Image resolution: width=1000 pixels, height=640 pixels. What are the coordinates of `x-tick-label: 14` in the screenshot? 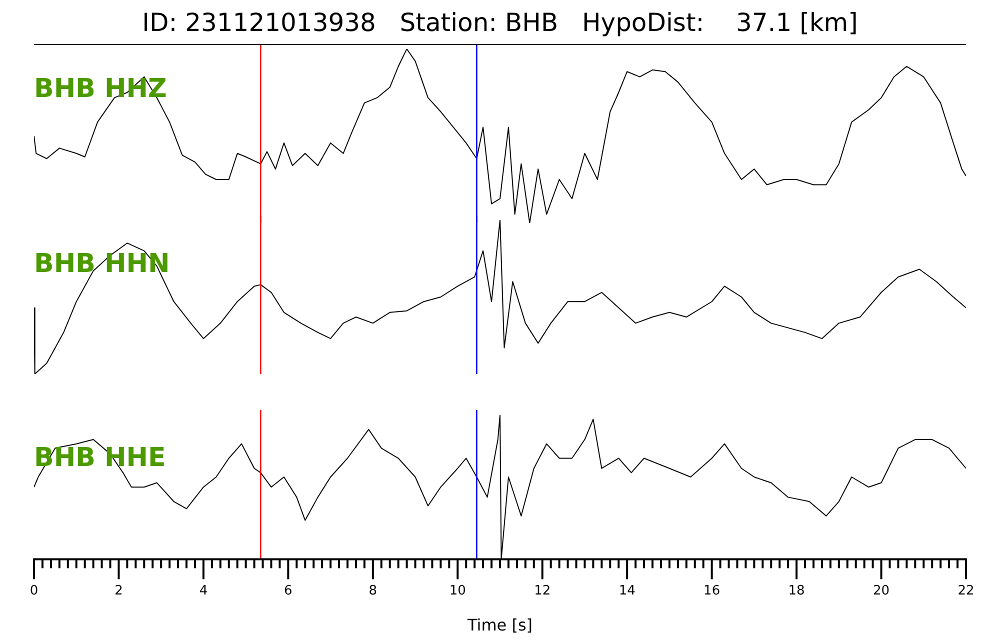 It's located at (627, 590).